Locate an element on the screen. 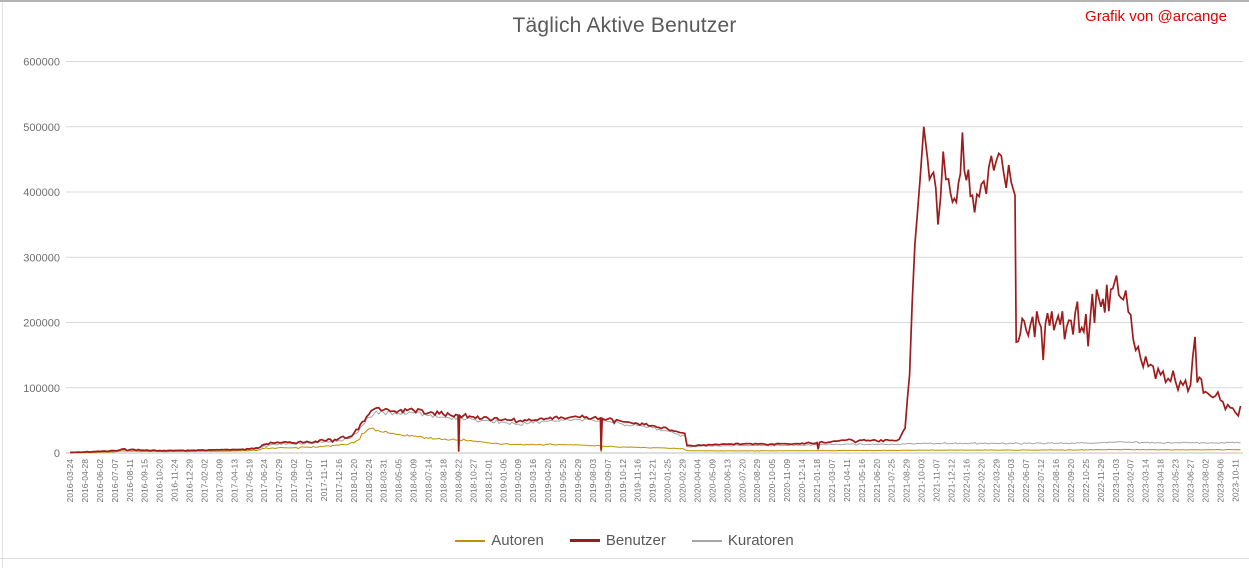 This screenshot has height=568, width=1249. svg-text: 2016-04-28 is located at coordinates (85, 481).